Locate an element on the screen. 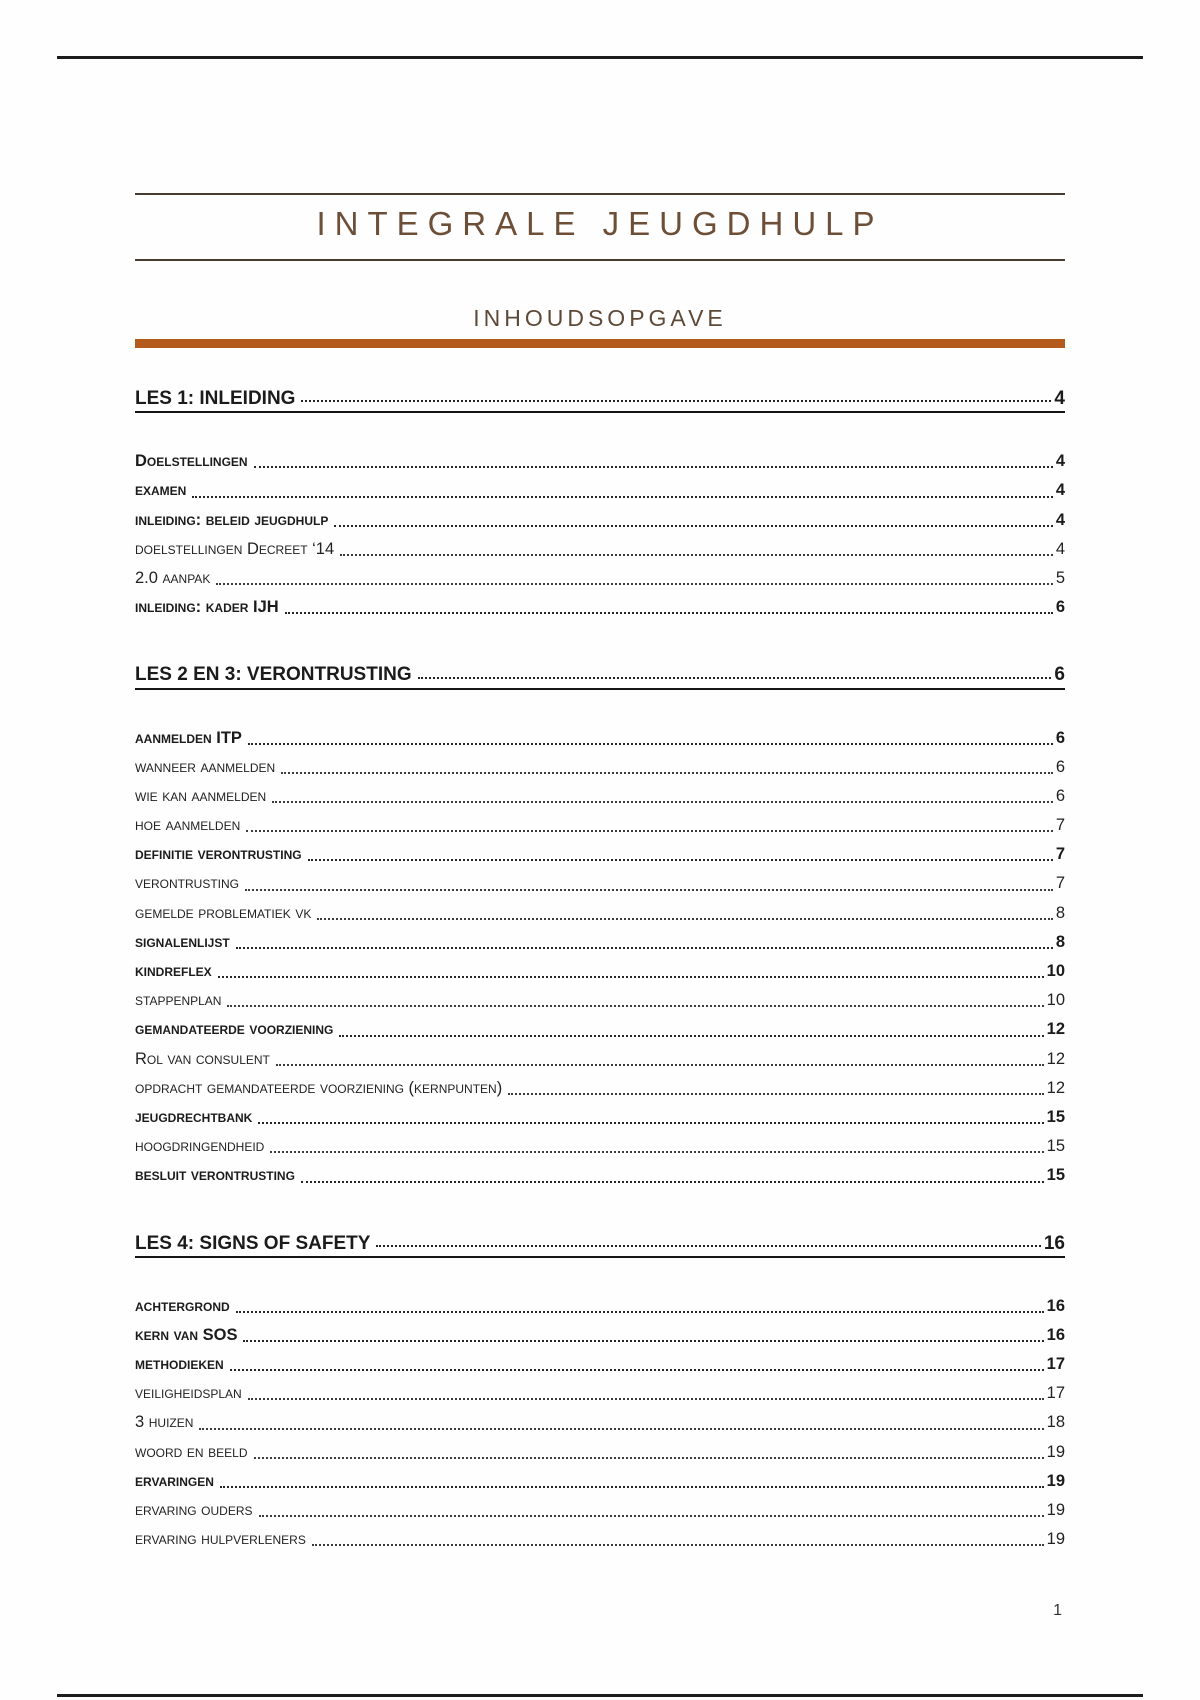 The height and width of the screenshot is (1700, 1200). toc-entry: hoe aanmelden 7 is located at coordinates (600, 825).